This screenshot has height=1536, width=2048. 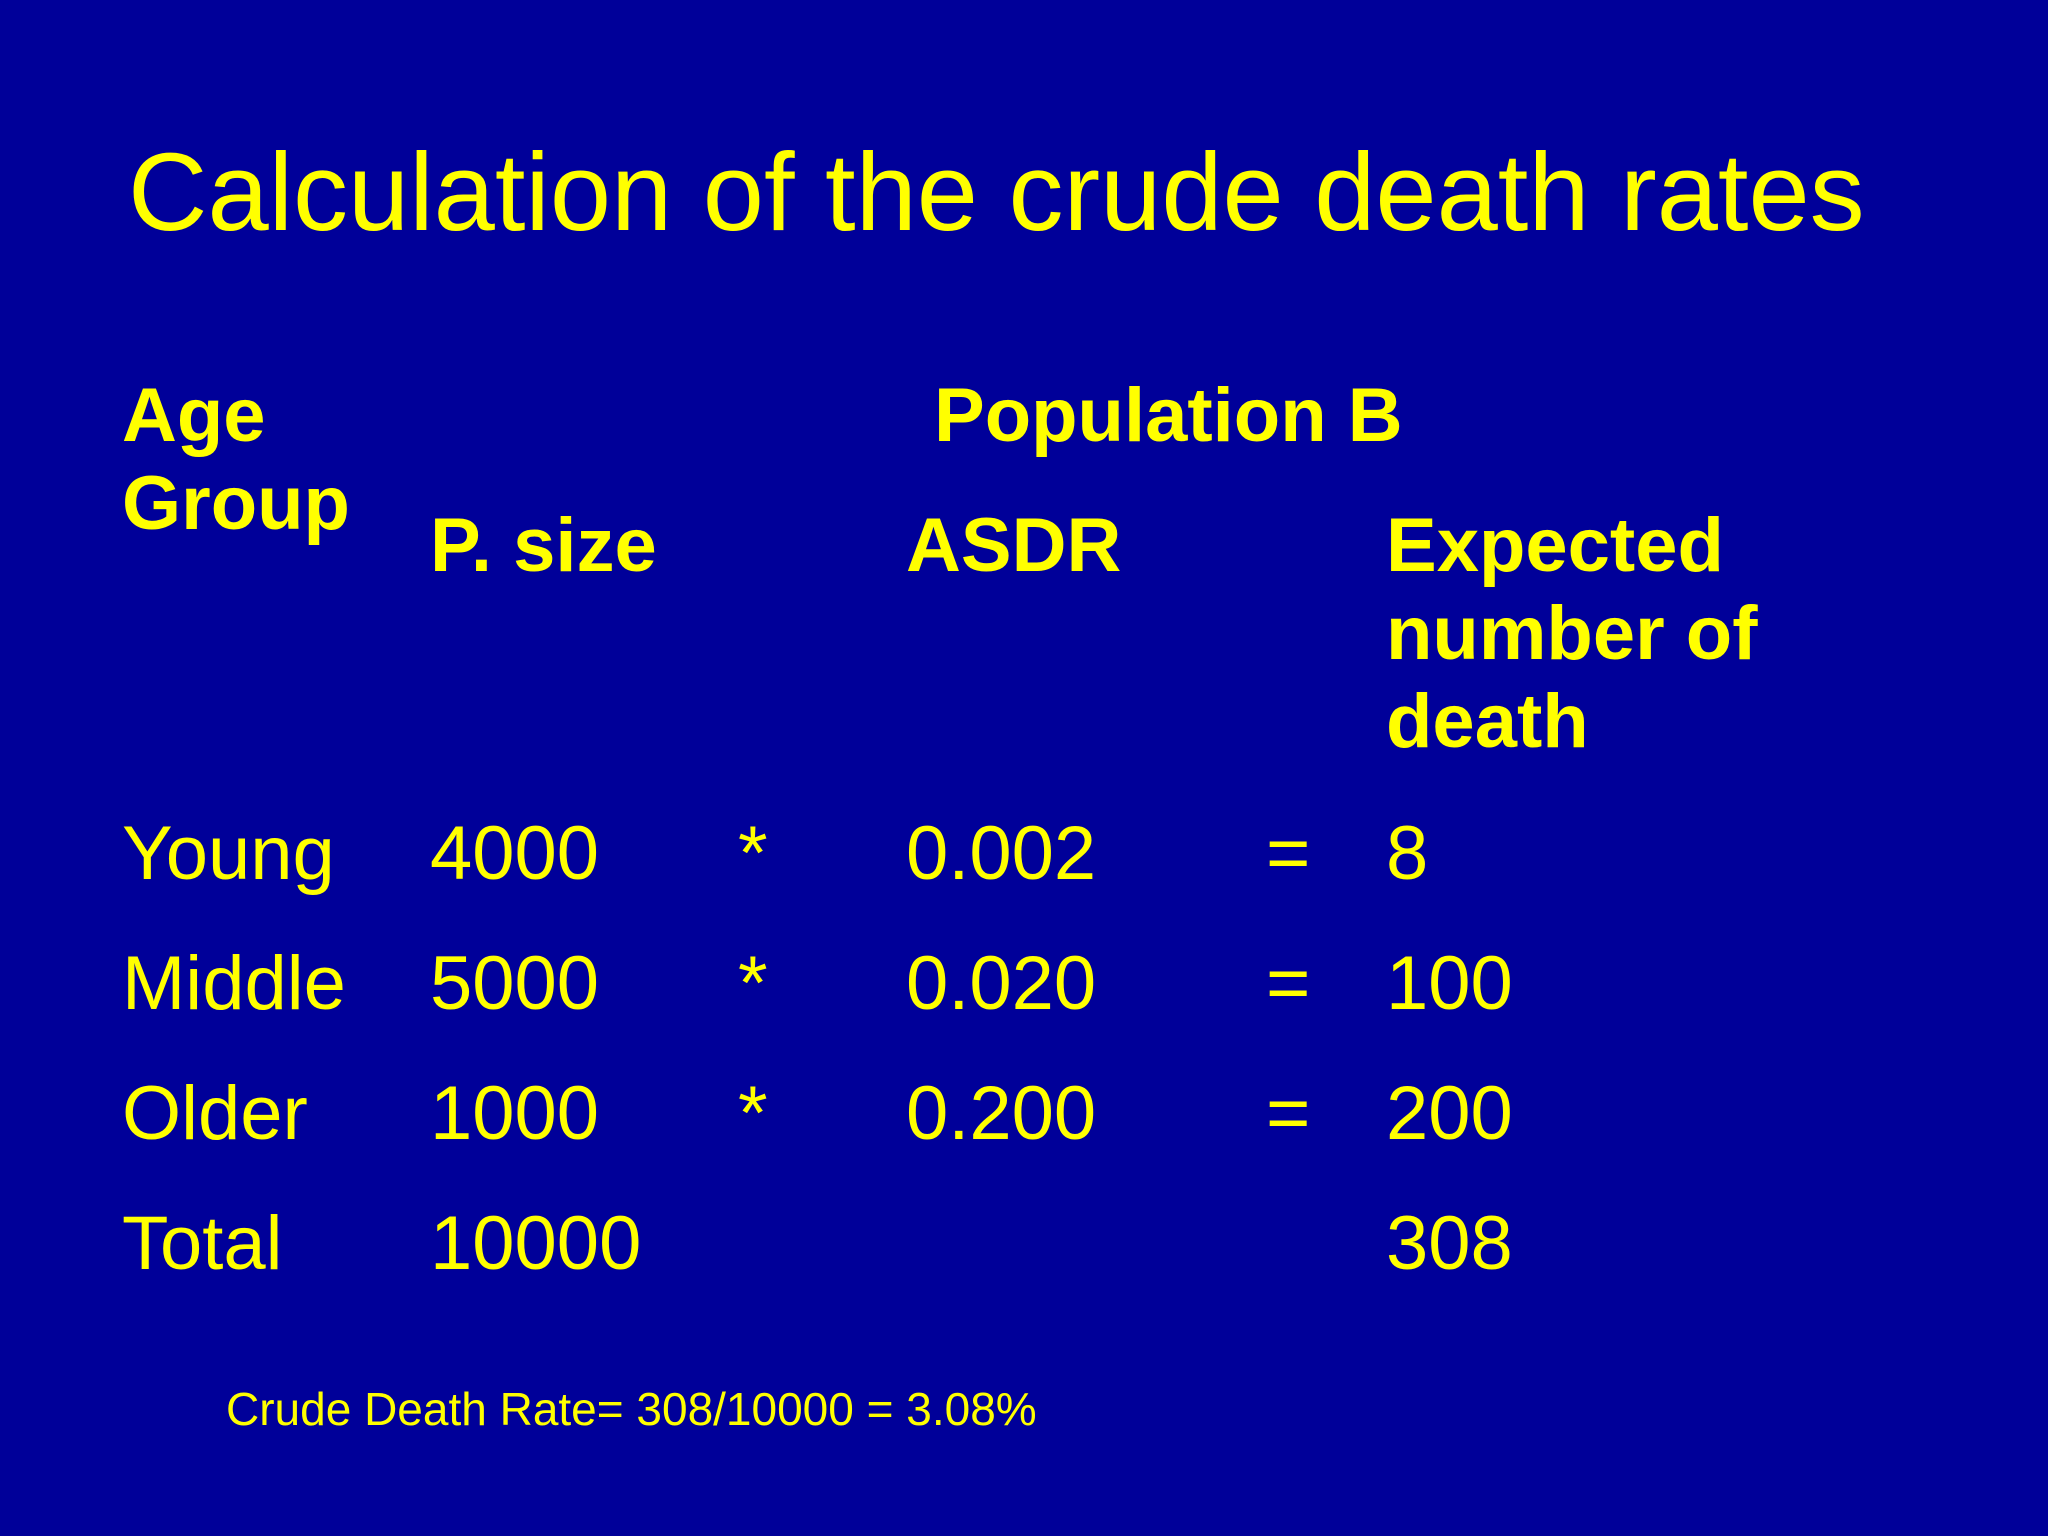 What do you see at coordinates (228, 853) in the screenshot?
I see `row-young-group: Young` at bounding box center [228, 853].